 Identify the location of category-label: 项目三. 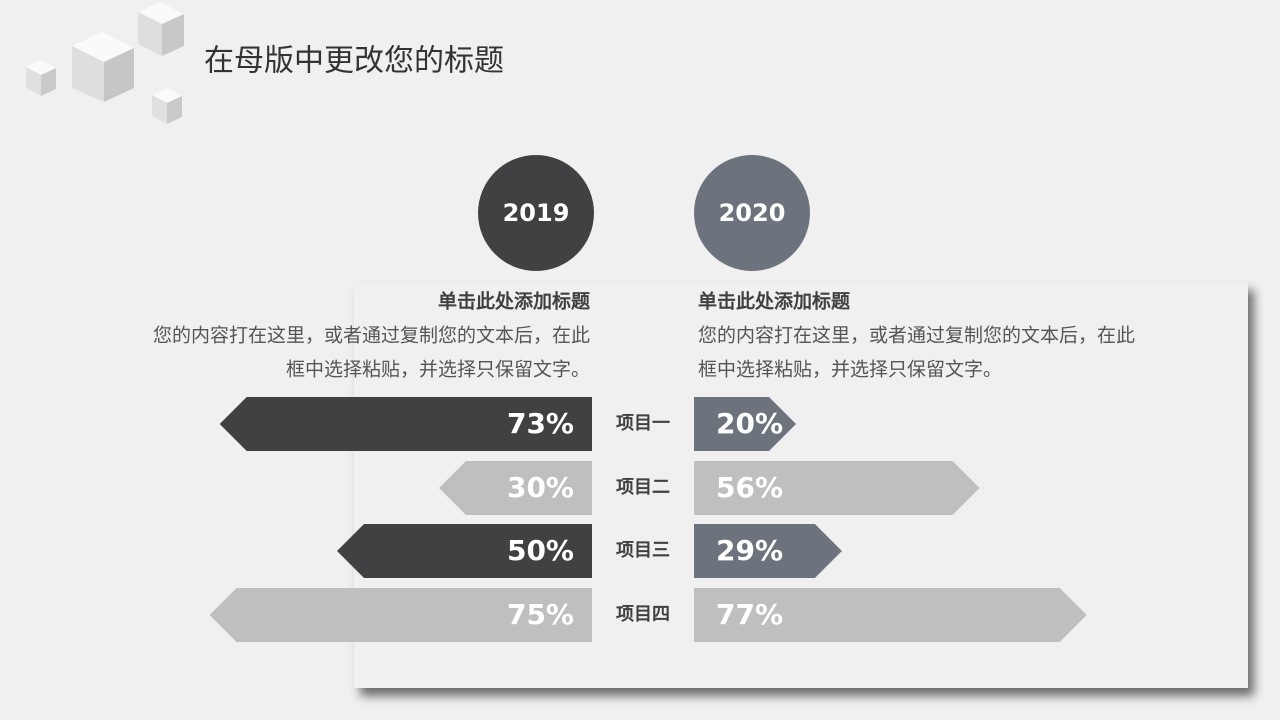
(643, 550).